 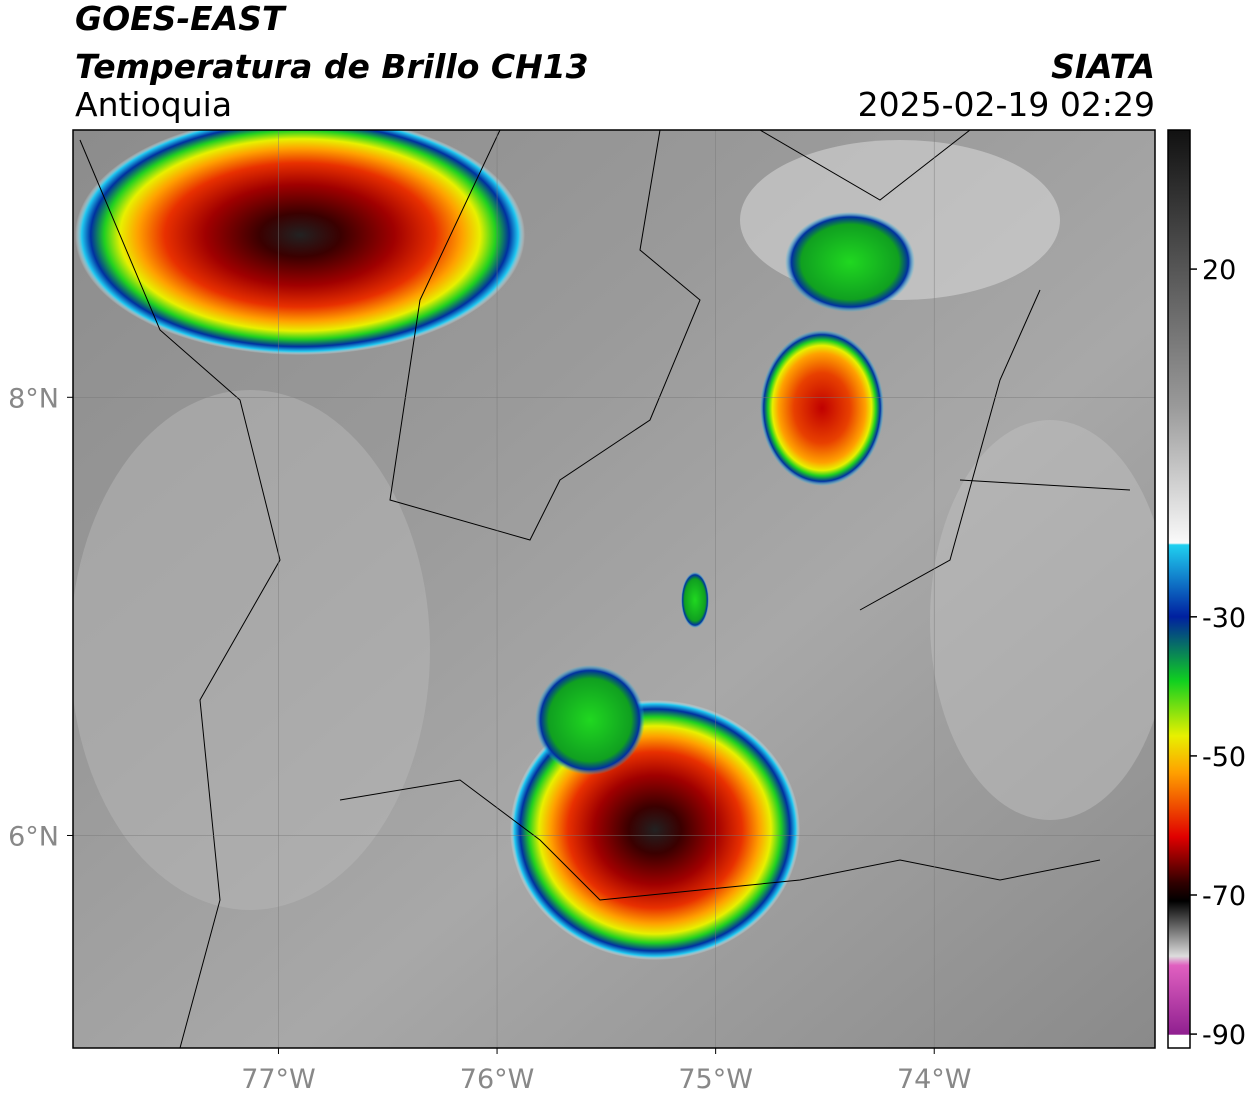 What do you see at coordinates (181, 19) in the screenshot?
I see `title: GOES-EAST` at bounding box center [181, 19].